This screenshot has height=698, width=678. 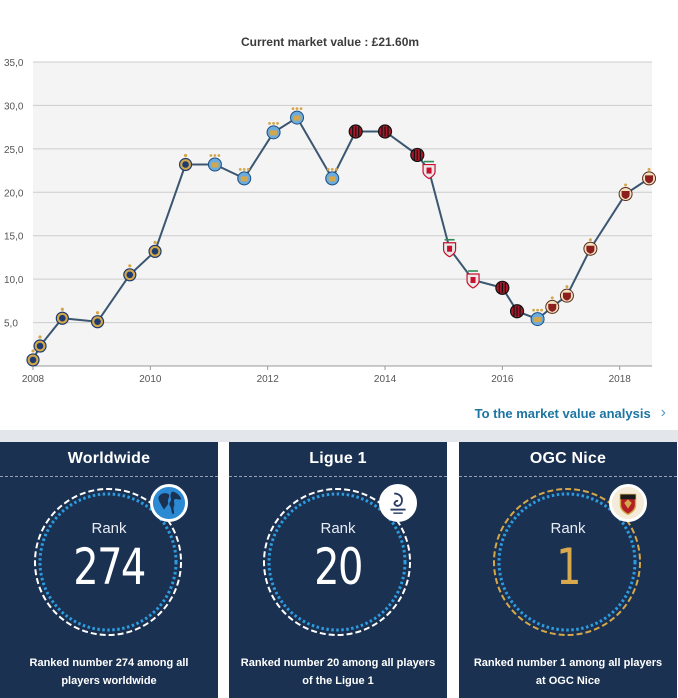 What do you see at coordinates (11, 324) in the screenshot?
I see `y-tick-label: 5,0` at bounding box center [11, 324].